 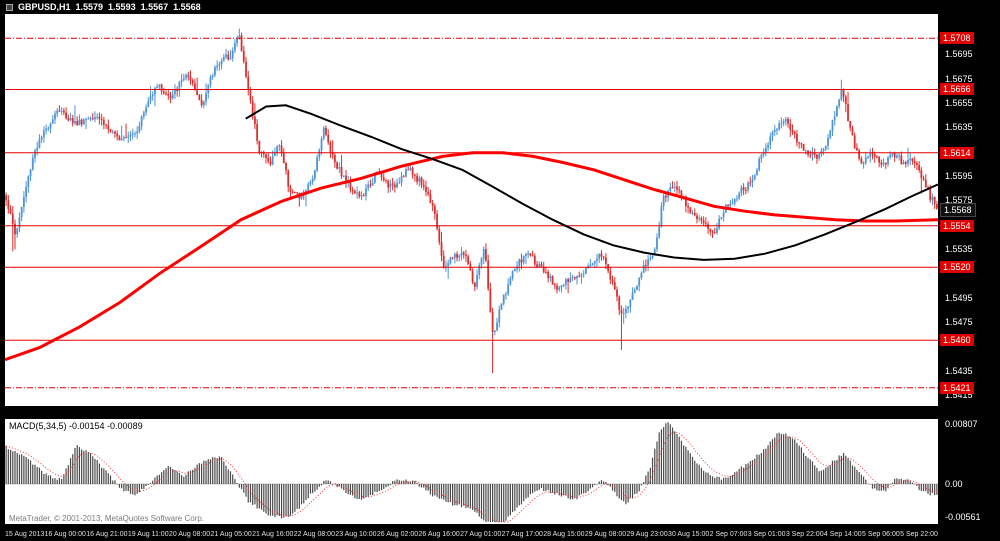 What do you see at coordinates (439, 534) in the screenshot?
I see `time-axis-label: 26 Aug 16:00` at bounding box center [439, 534].